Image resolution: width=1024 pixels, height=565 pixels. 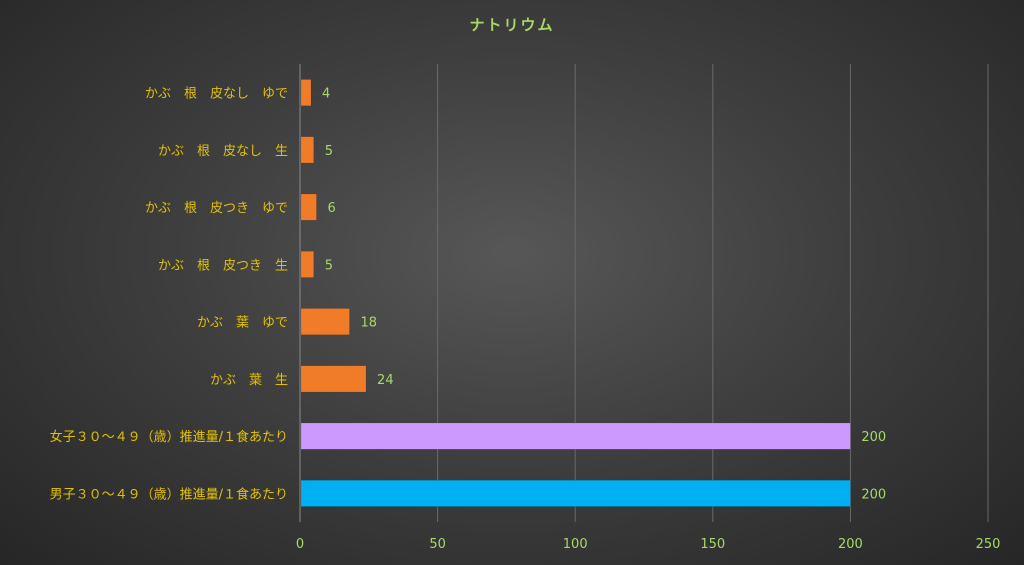 What do you see at coordinates (512, 25) in the screenshot?
I see `chart-title: ナトリウム` at bounding box center [512, 25].